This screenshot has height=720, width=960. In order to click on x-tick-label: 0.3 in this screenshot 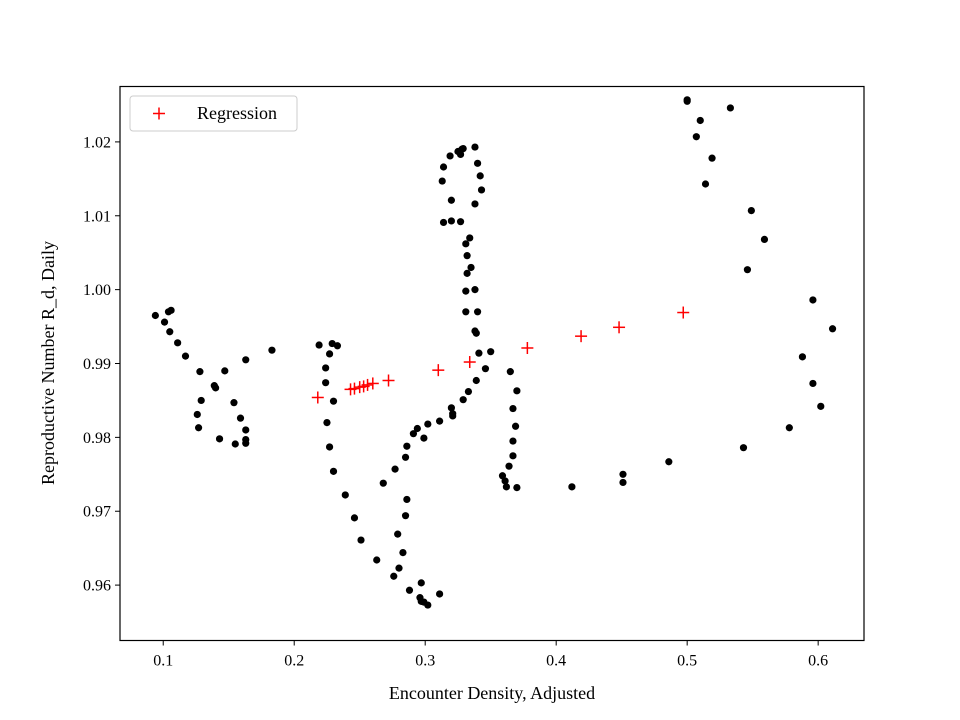, I will do `click(425, 661)`.